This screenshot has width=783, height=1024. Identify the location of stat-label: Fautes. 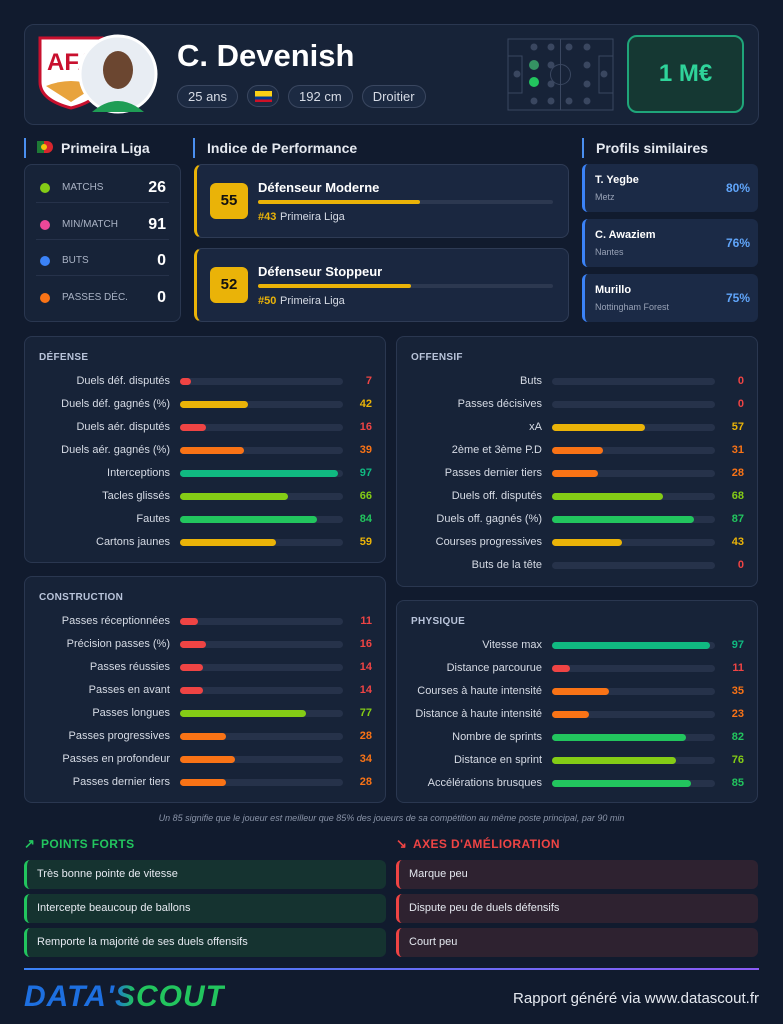
(153, 519).